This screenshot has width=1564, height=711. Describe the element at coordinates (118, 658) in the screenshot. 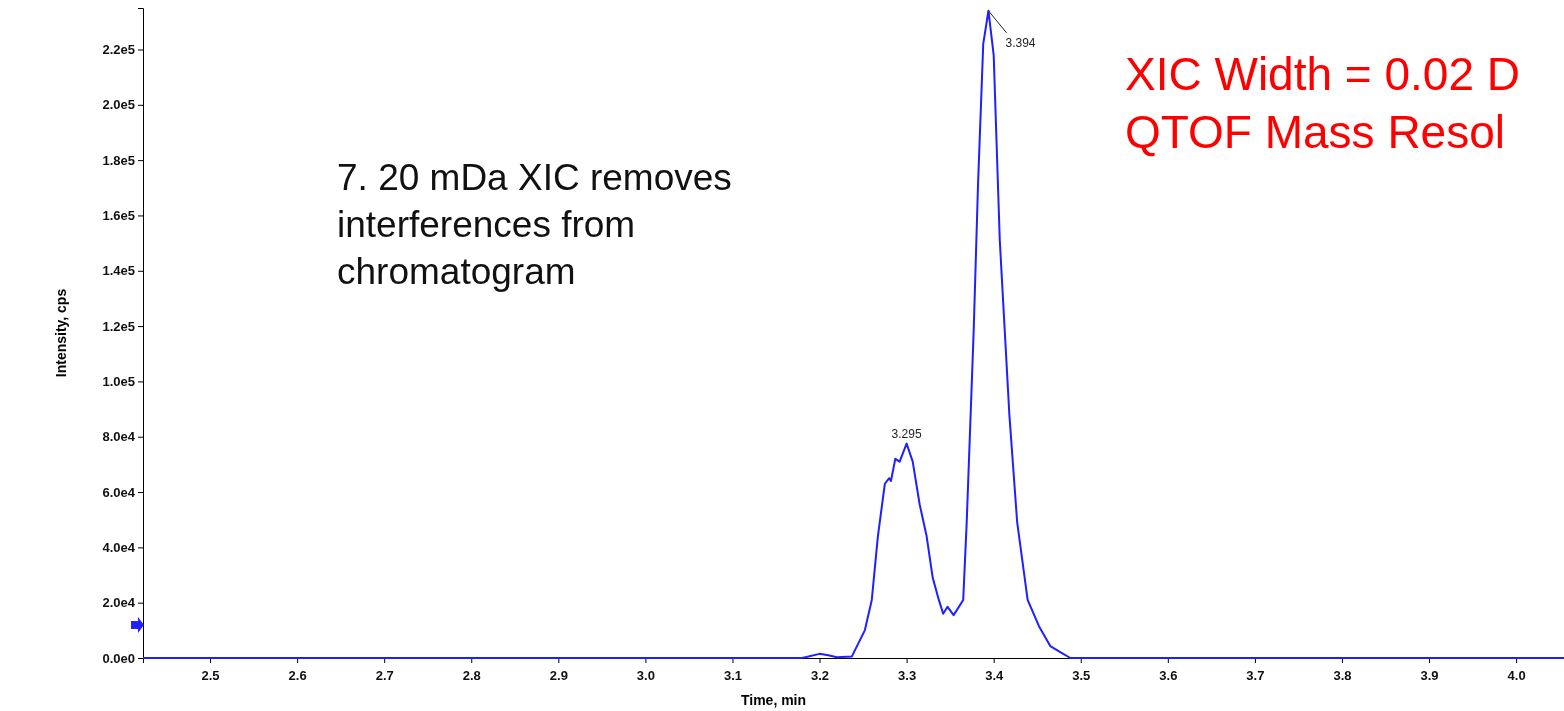

I see `y-tick-label: 0.0e0` at that location.